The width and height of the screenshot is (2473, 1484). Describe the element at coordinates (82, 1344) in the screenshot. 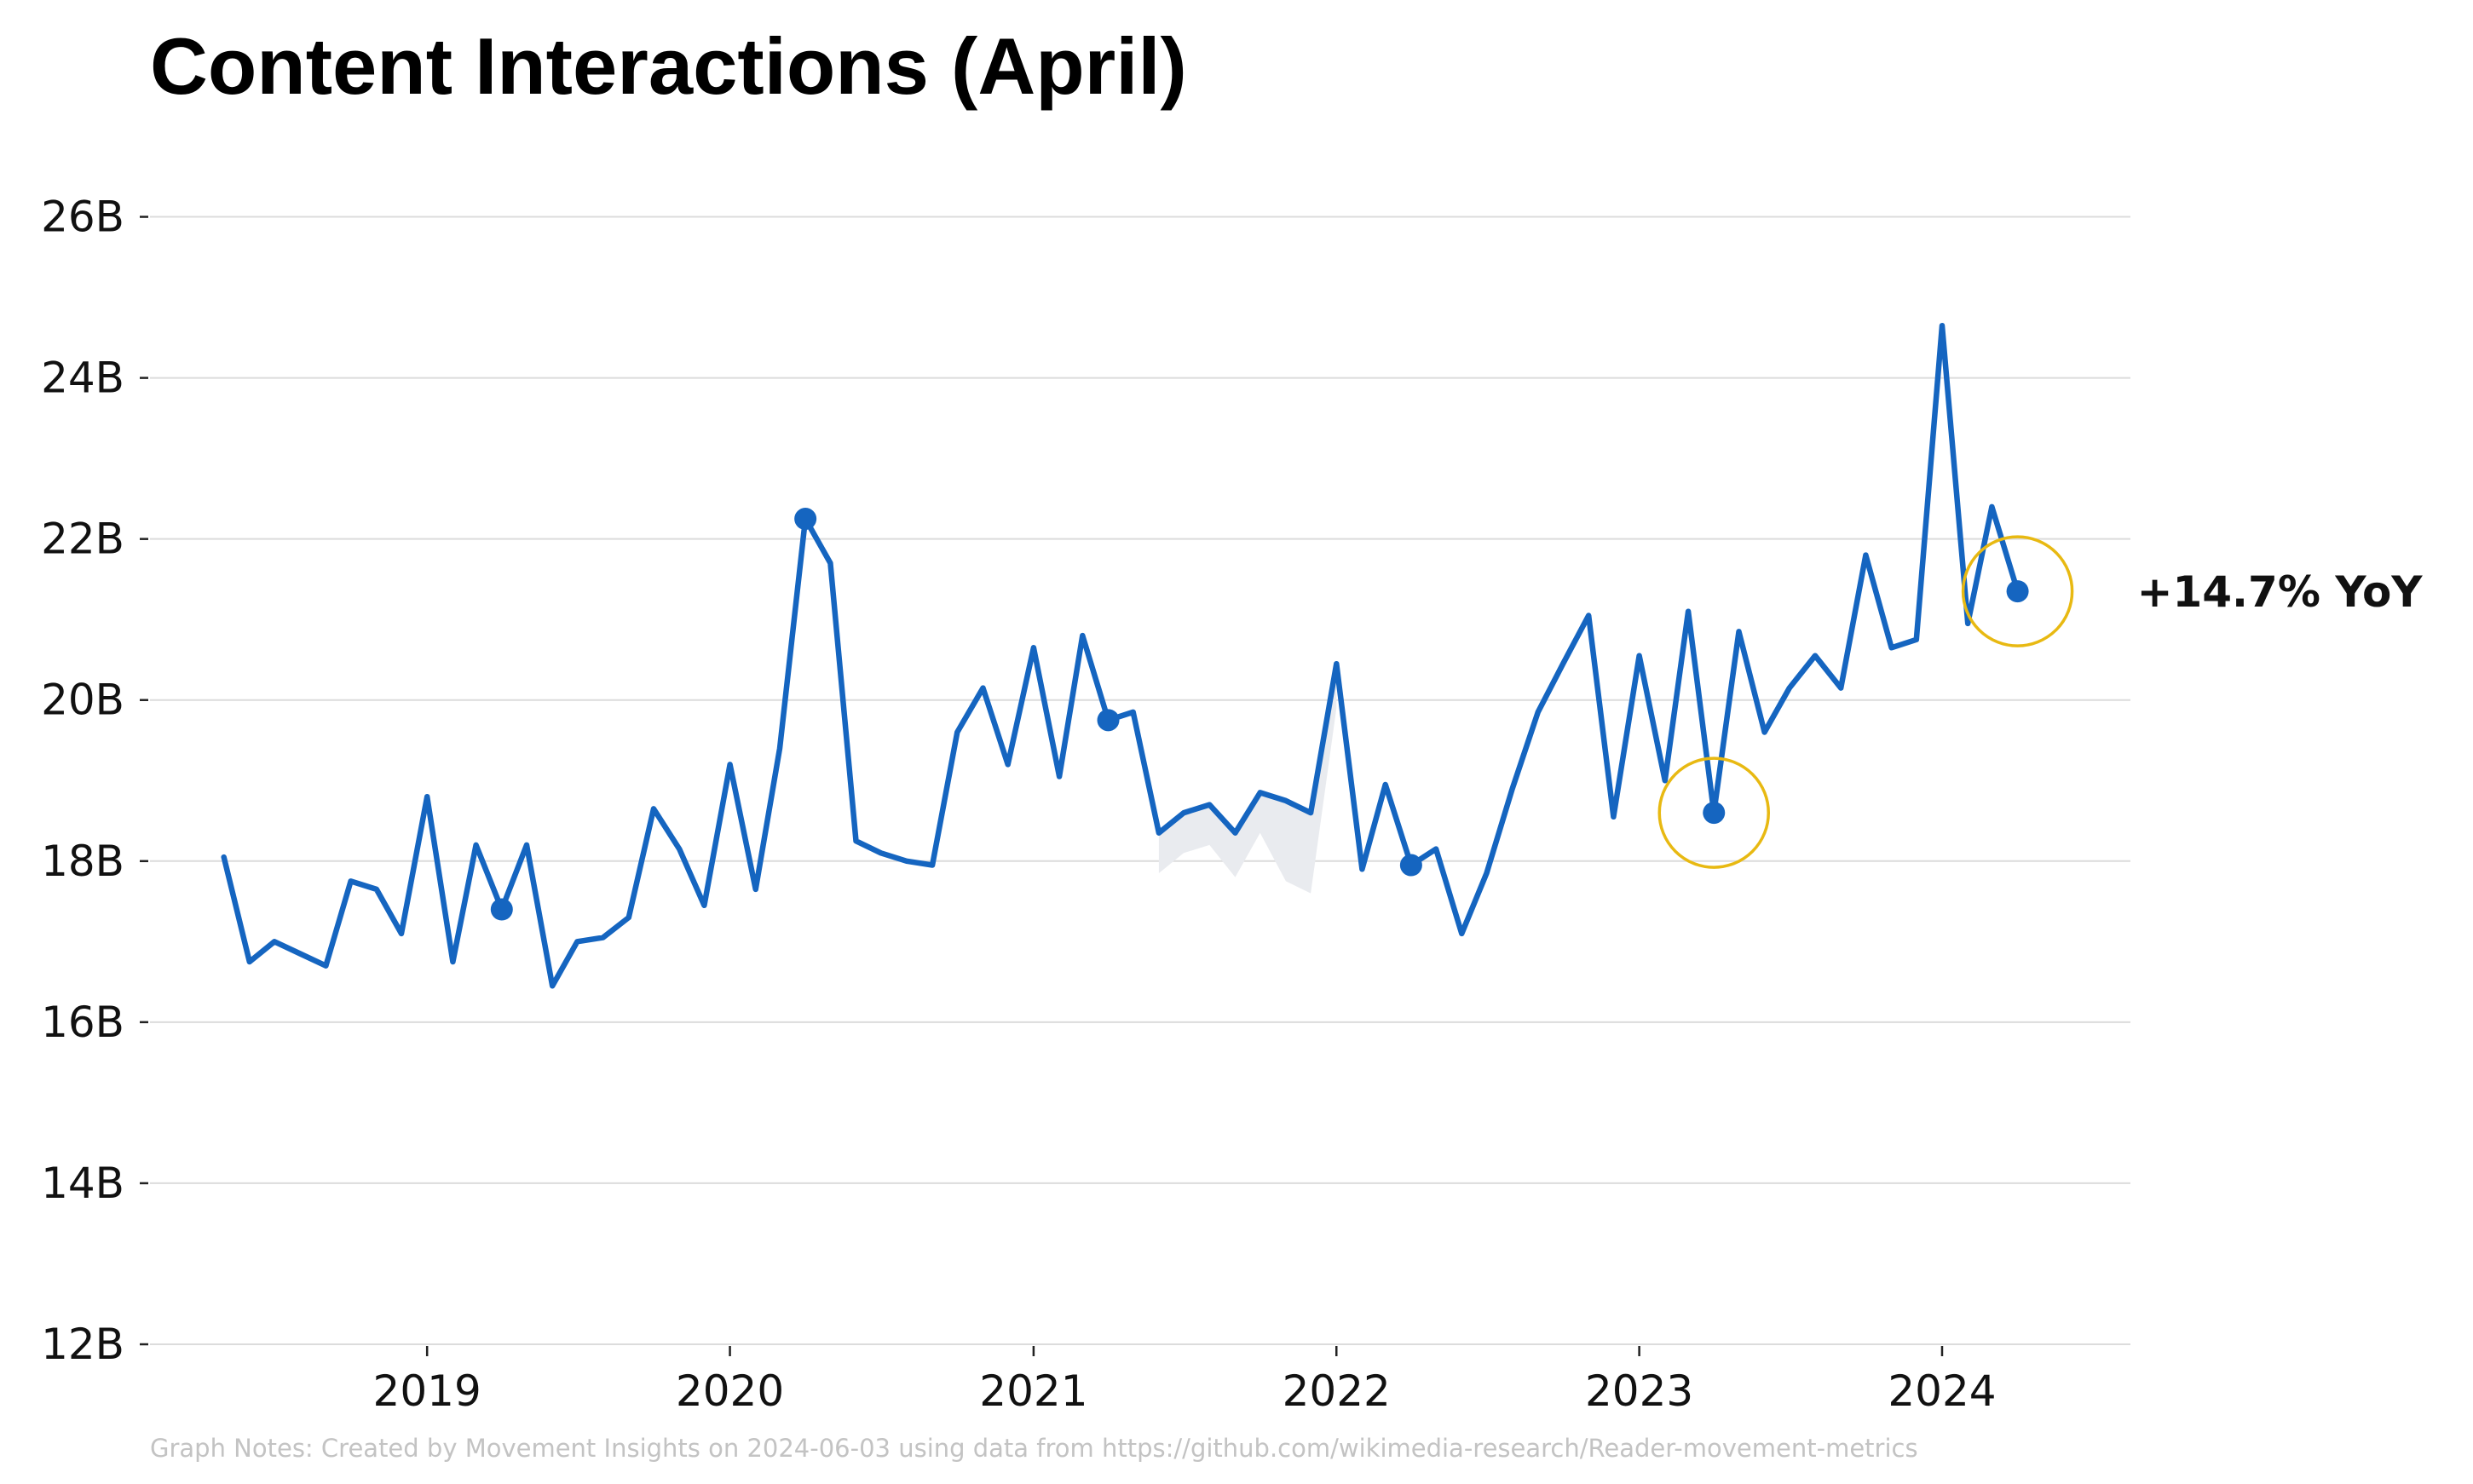

I see `y-tick-label-0: 12B` at that location.